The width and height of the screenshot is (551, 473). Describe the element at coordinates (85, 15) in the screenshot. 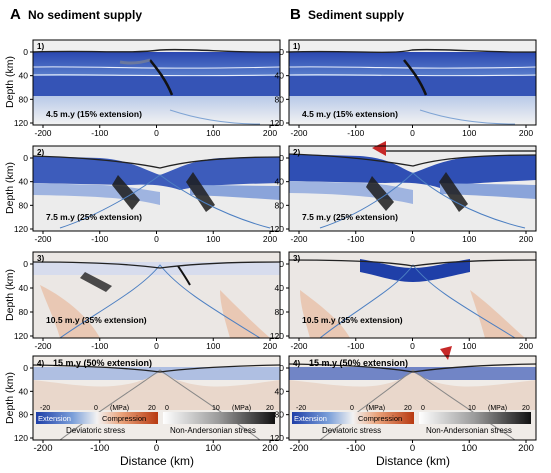

I see `column-title-a: No sediment supply` at that location.